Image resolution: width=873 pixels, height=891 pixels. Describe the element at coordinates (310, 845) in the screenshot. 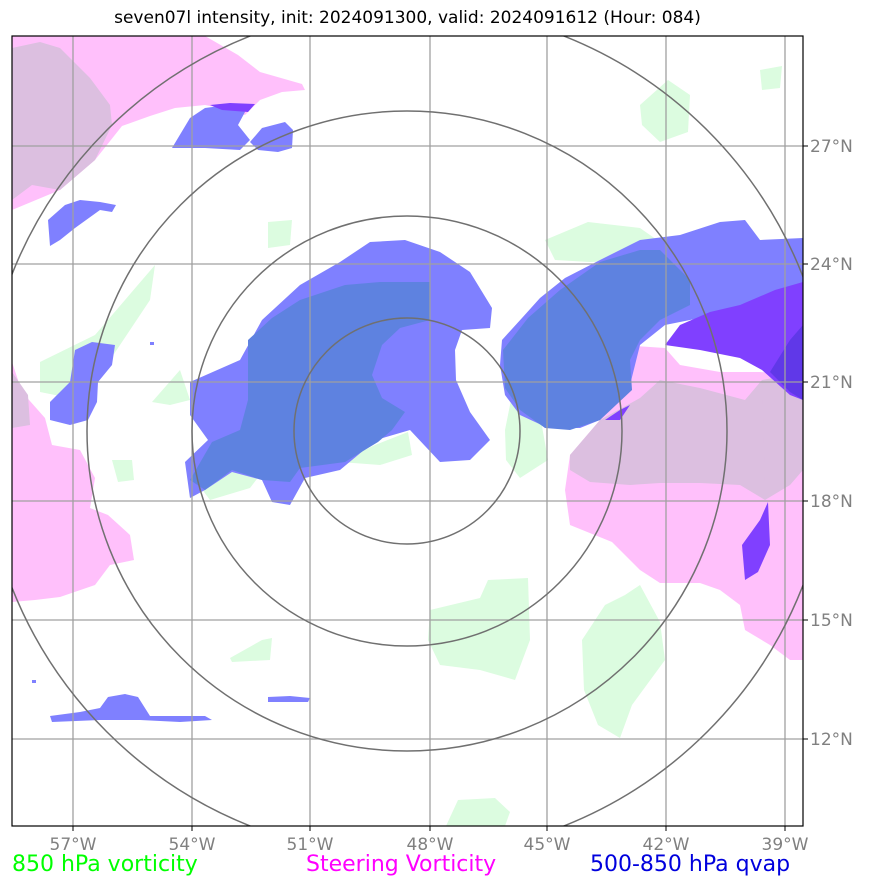

I see `lon-label-51w: 51°W` at that location.